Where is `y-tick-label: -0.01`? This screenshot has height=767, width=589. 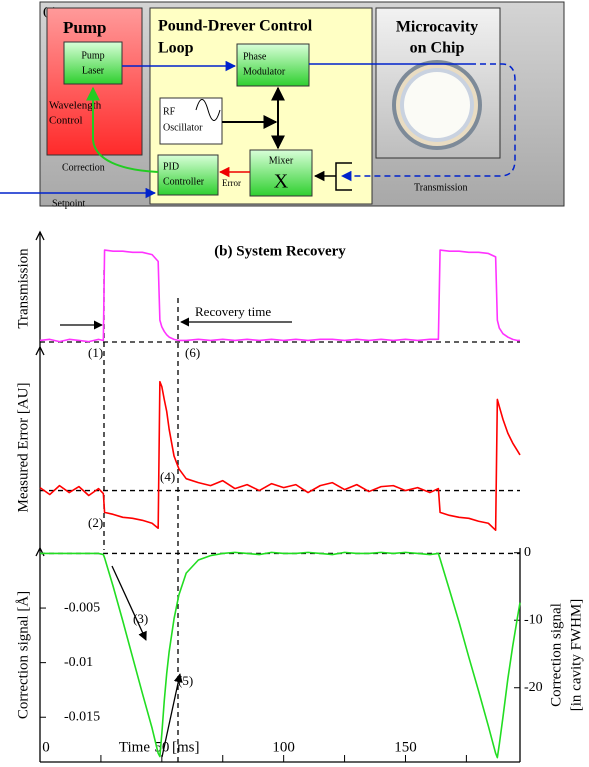 y-tick-label: -0.01 is located at coordinates (78, 662).